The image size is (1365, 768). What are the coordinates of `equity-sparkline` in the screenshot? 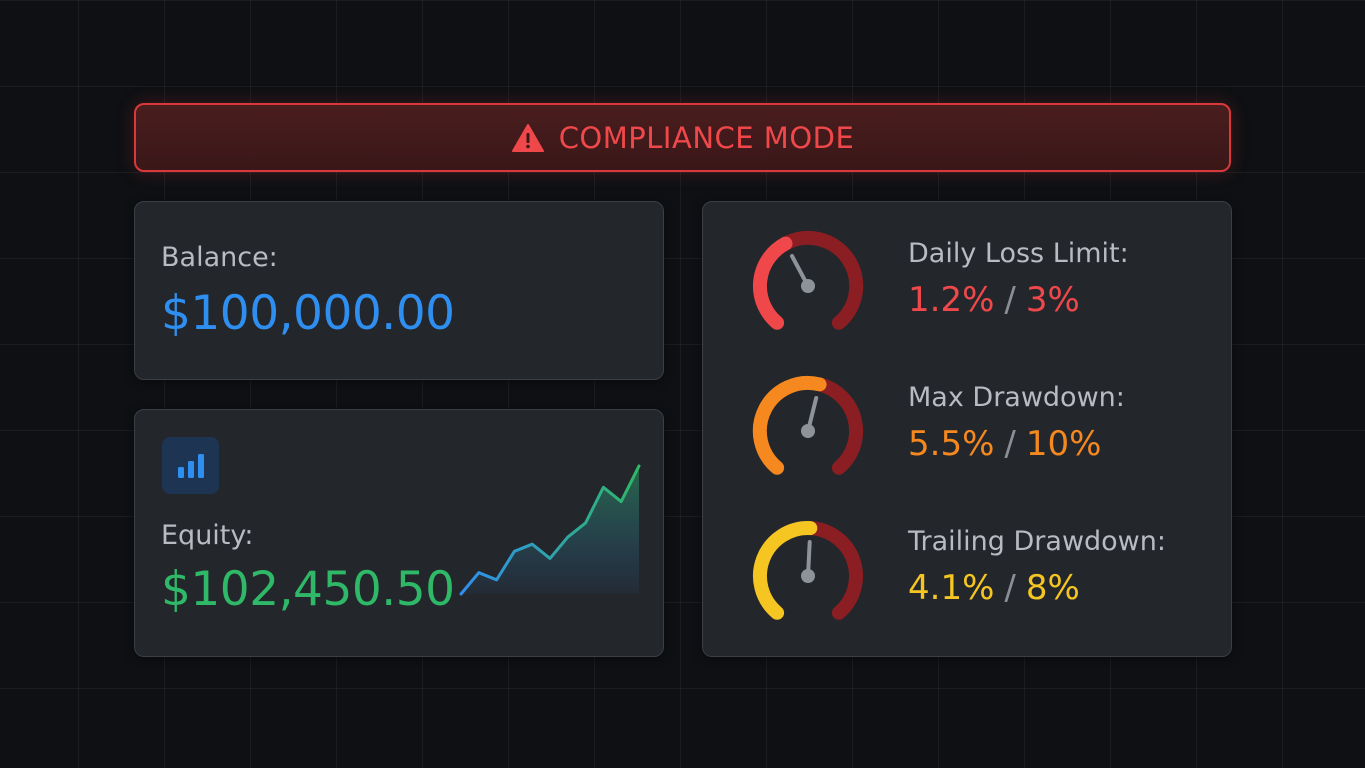 It's located at (550, 530).